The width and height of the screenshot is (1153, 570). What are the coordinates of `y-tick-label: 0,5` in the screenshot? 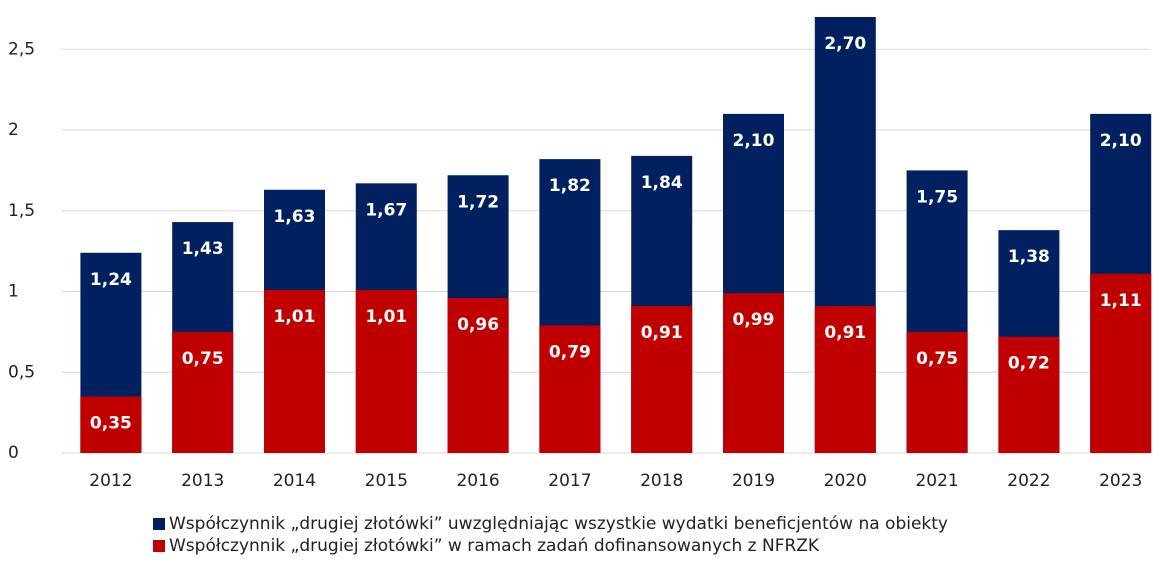 It's located at (21, 372).